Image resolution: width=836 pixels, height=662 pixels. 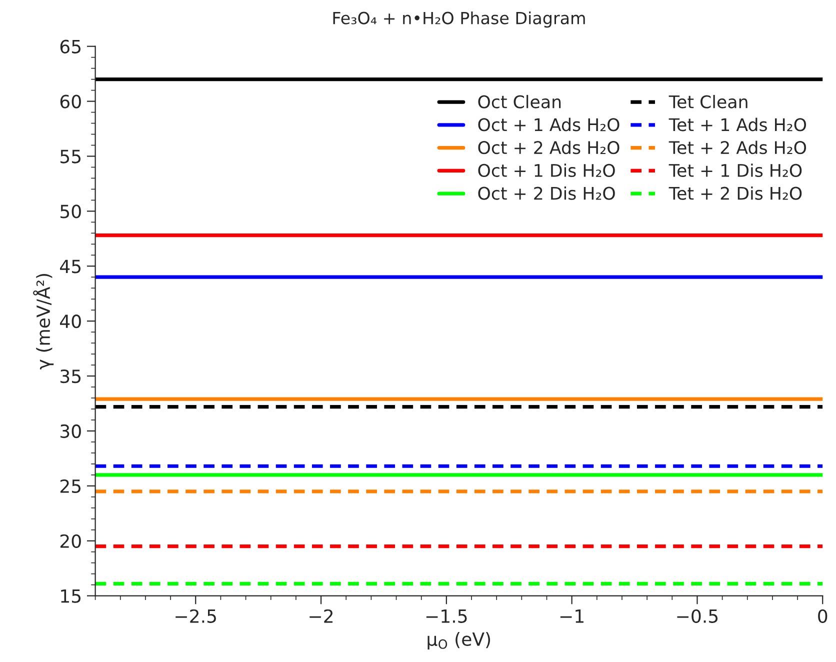 I want to click on legend-label: Oct Clean, so click(x=519, y=101).